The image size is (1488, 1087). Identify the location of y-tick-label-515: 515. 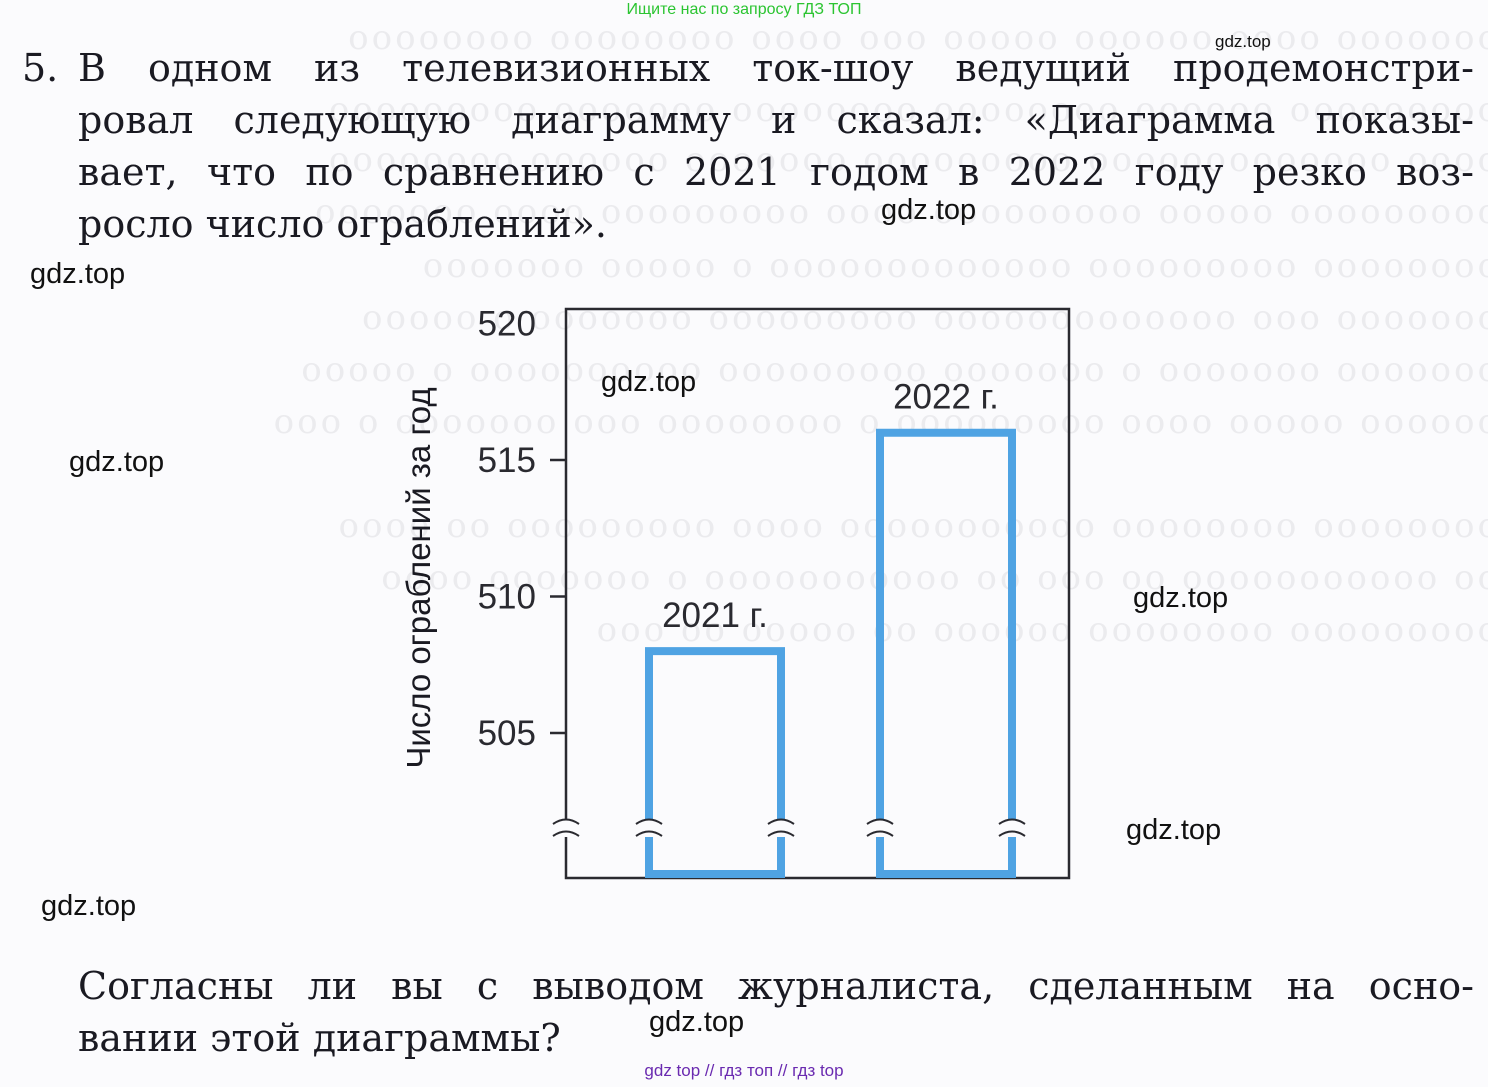
(507, 460).